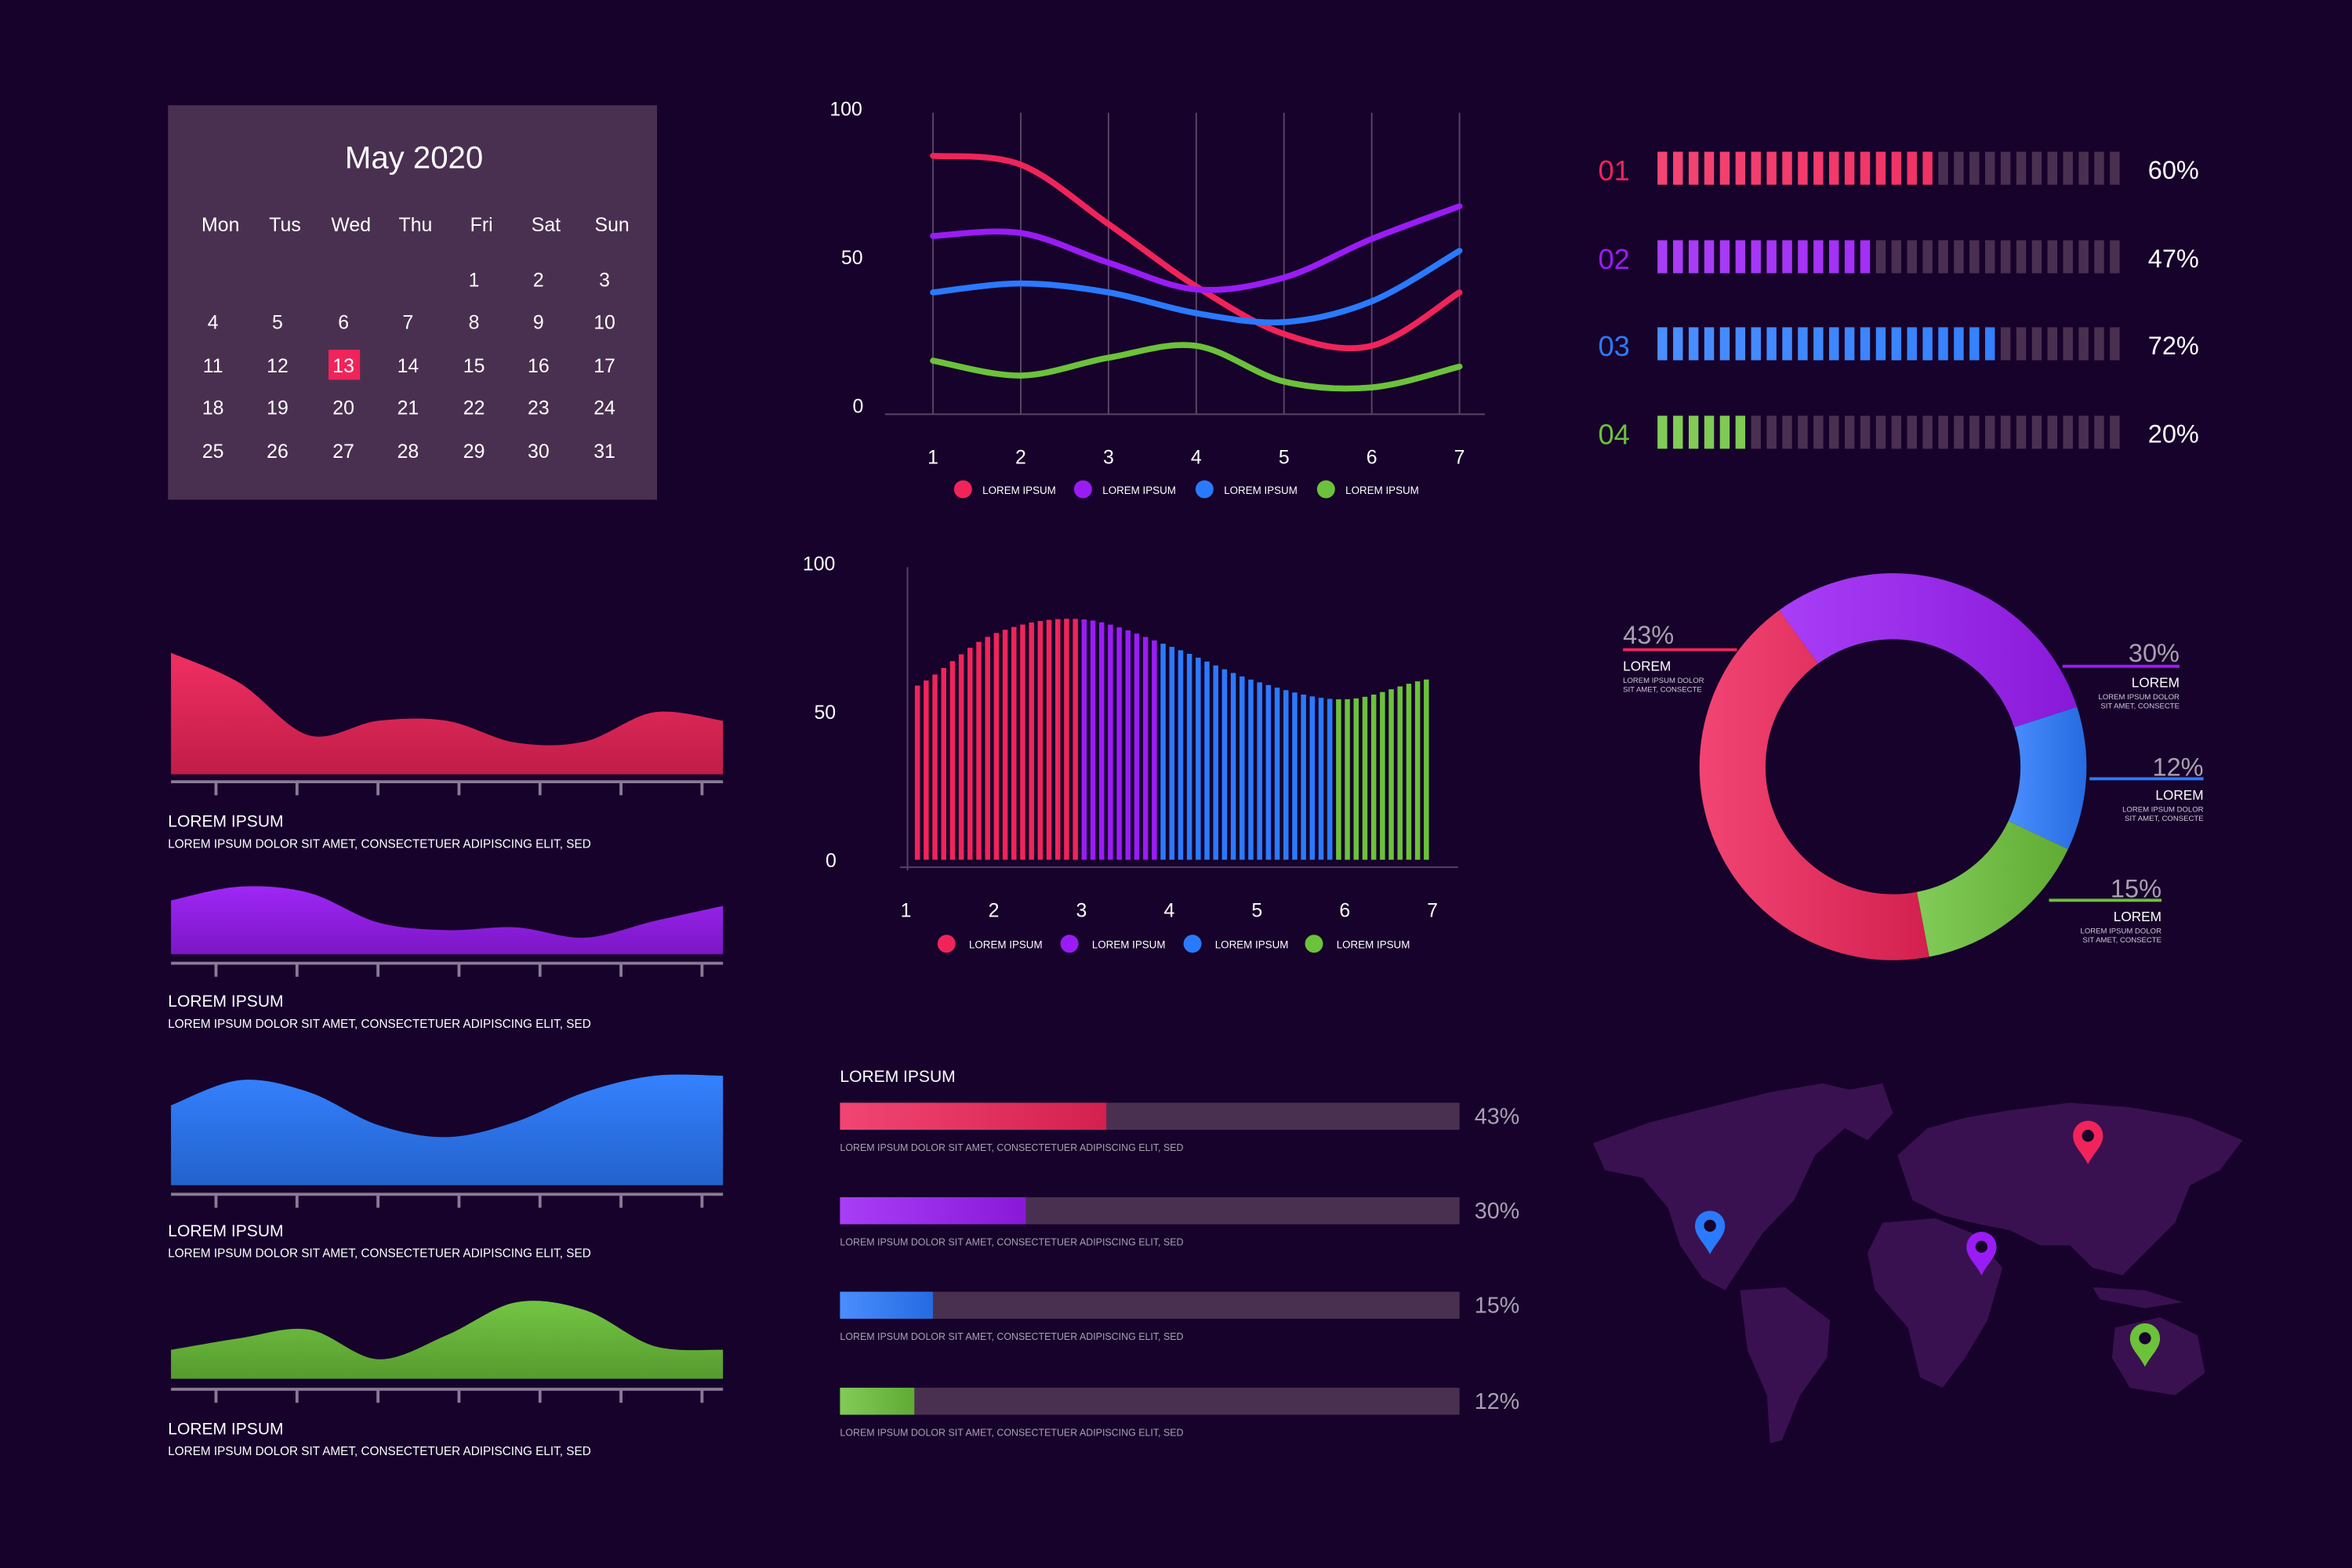 This screenshot has height=1568, width=2352. What do you see at coordinates (447, 921) in the screenshot?
I see `area-shape` at bounding box center [447, 921].